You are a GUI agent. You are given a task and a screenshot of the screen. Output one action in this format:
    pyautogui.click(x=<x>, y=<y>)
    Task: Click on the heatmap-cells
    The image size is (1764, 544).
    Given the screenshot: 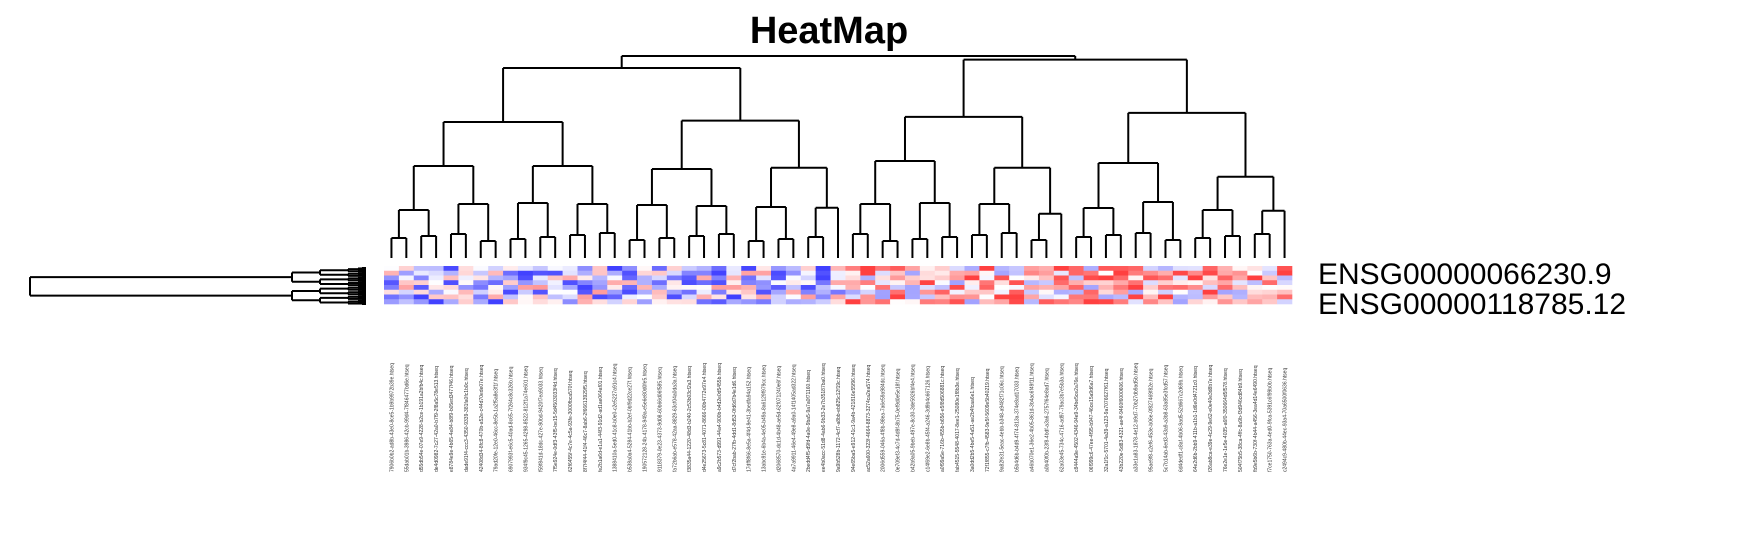 What is the action you would take?
    pyautogui.click(x=838, y=285)
    